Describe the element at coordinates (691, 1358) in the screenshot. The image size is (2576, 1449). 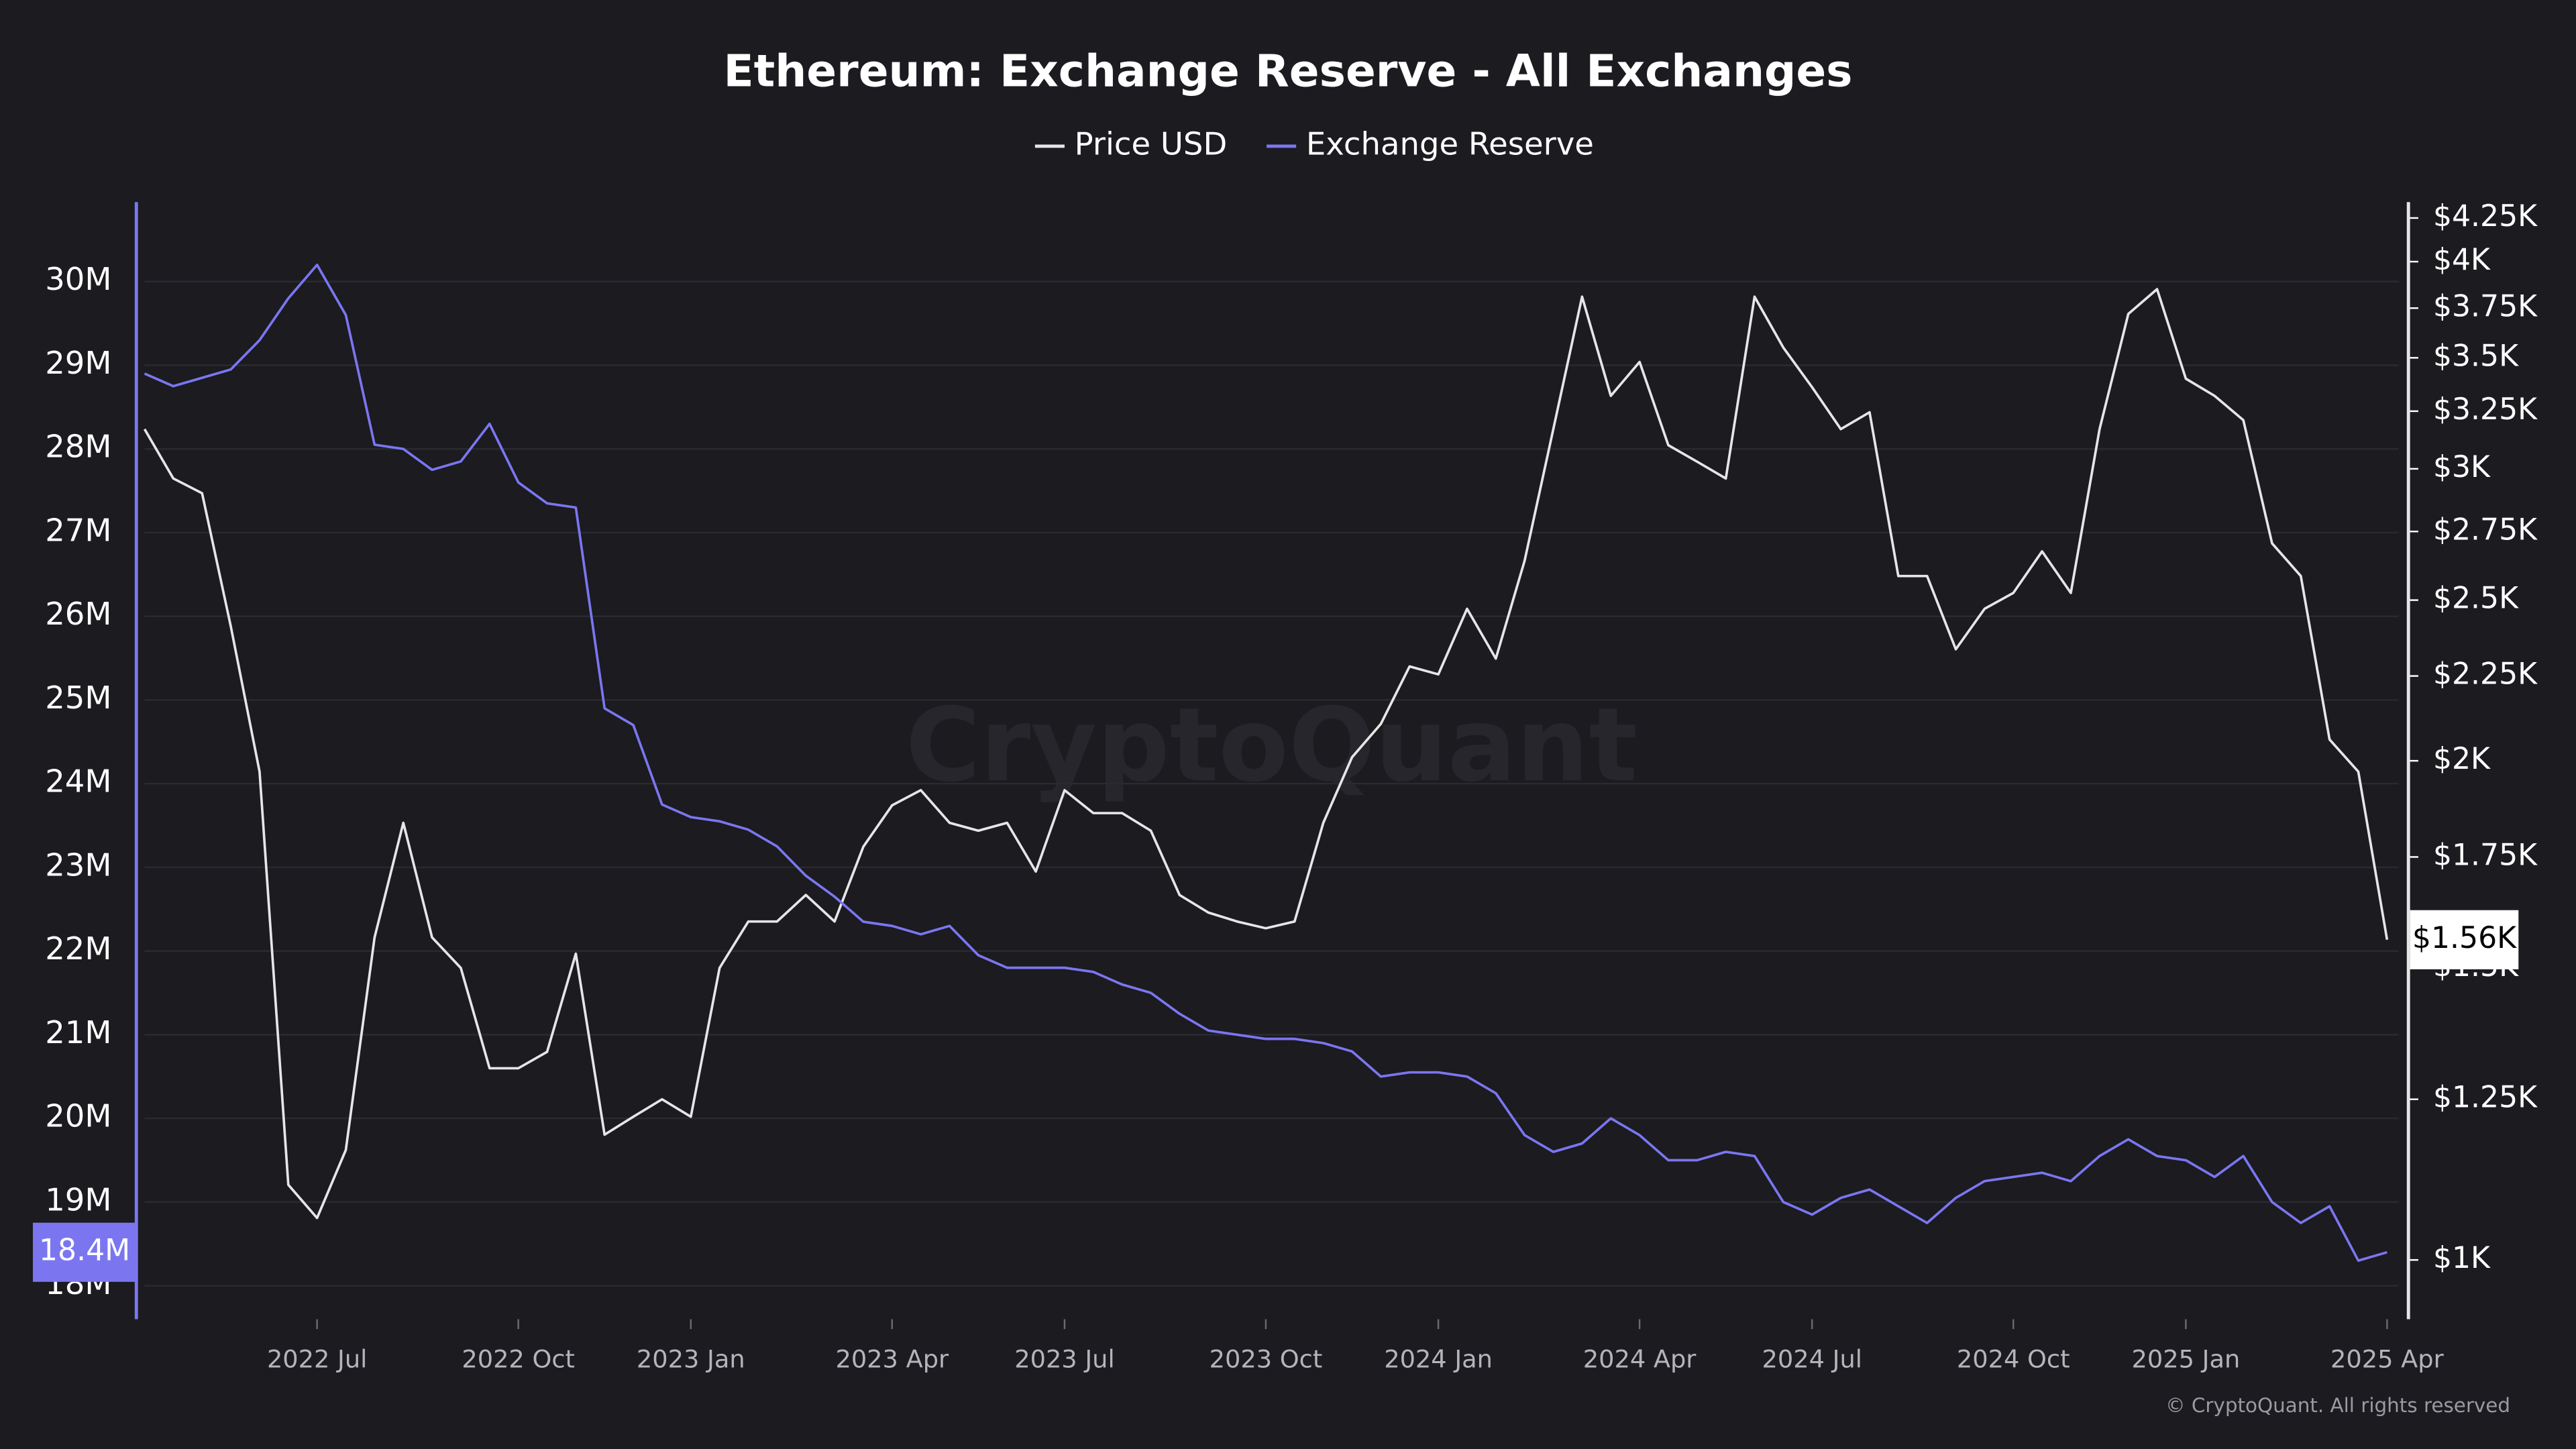
I see `x-tick-label: 2023 Jan` at that location.